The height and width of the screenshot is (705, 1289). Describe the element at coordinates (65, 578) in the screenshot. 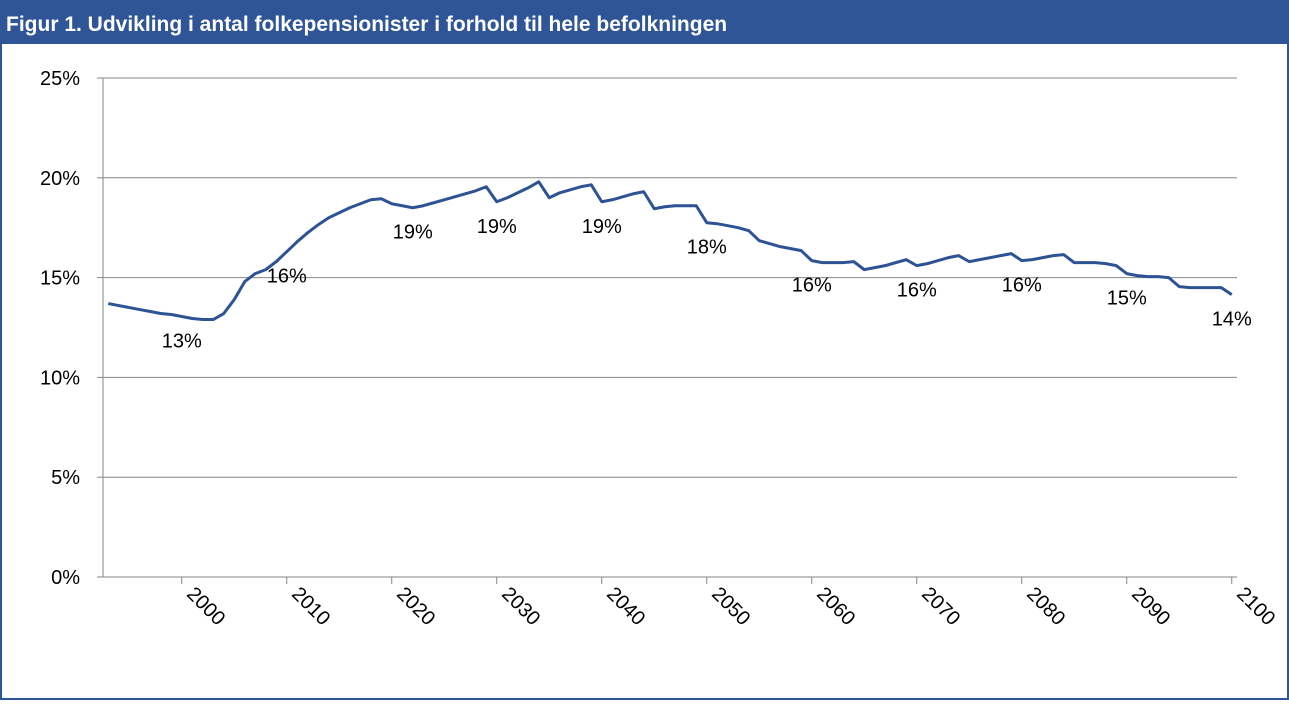

I see `y-tick-label: 0%` at that location.